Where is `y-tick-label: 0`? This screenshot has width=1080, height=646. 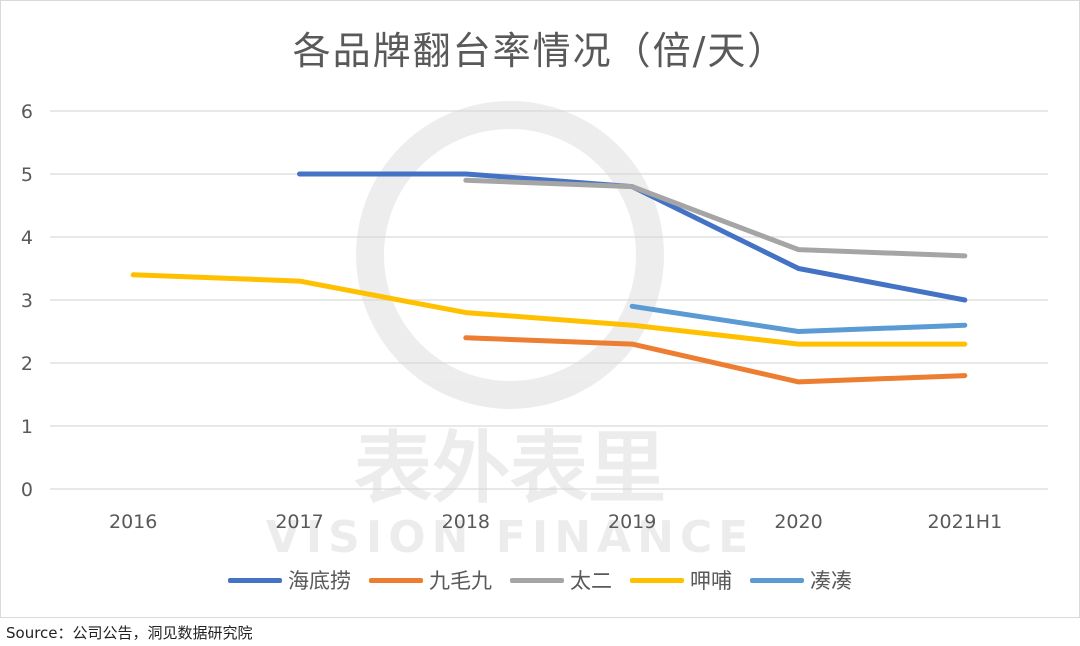 y-tick-label: 0 is located at coordinates (27, 490).